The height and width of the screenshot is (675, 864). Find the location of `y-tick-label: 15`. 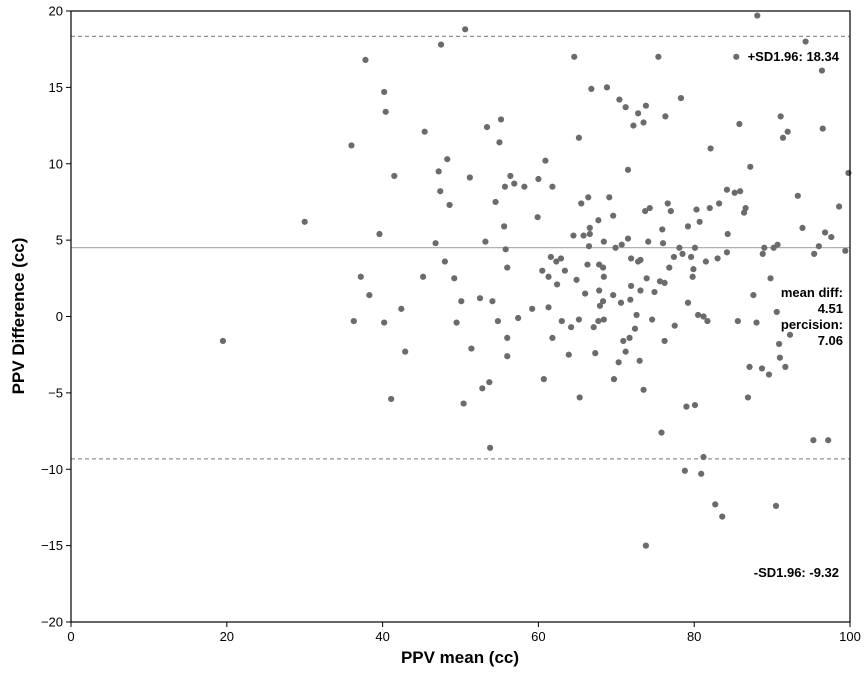

y-tick-label: 15 is located at coordinates (56, 87).